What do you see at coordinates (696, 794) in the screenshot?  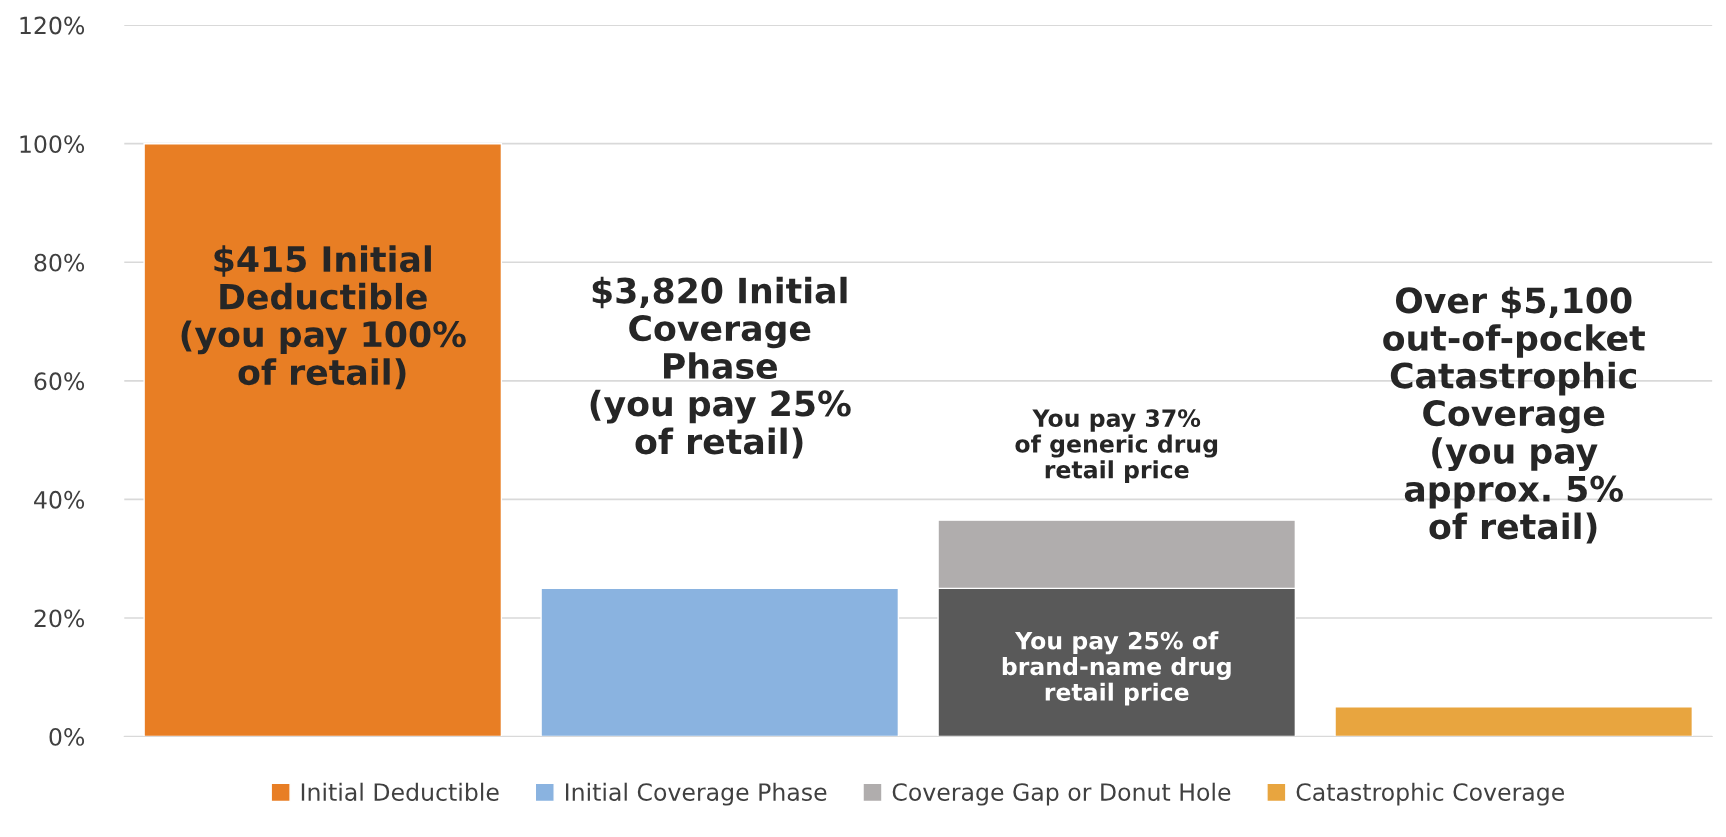 I see `legend-label: Initial Coverage Phase` at bounding box center [696, 794].